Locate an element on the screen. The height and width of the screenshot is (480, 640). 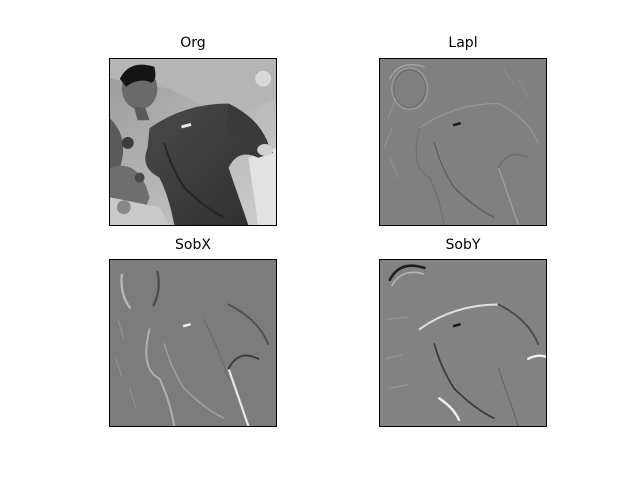
org-image-panel is located at coordinates (193, 142).